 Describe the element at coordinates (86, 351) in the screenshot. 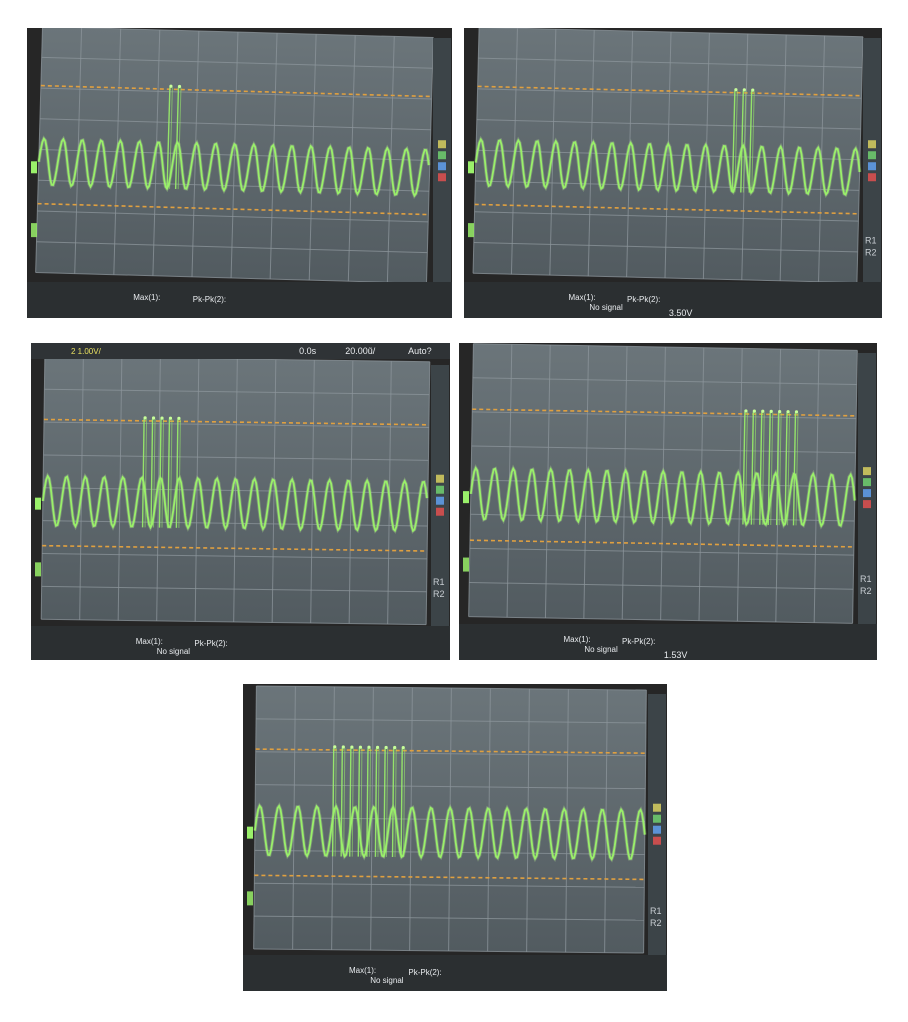

I see `header-volts: 2 1.00V/` at that location.